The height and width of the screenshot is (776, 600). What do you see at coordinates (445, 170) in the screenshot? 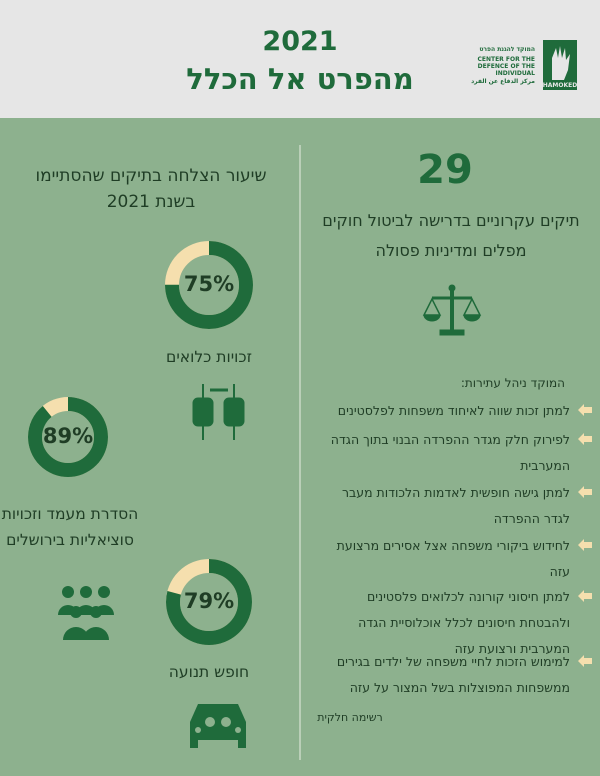
I see `case-count: 29` at bounding box center [445, 170].